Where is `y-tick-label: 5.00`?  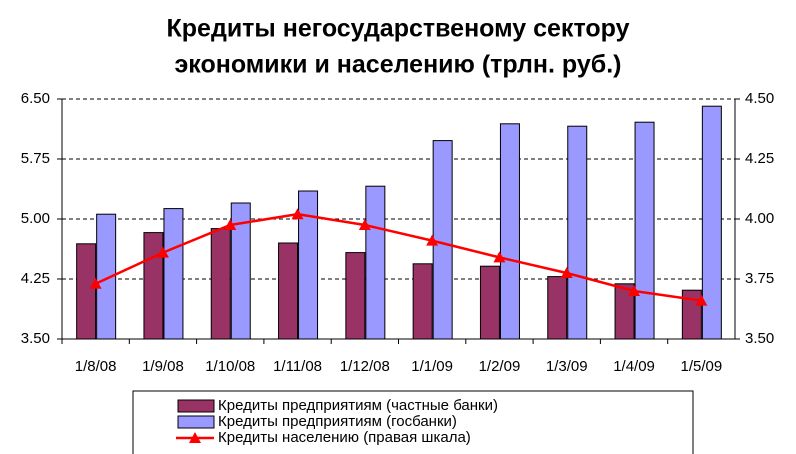
y-tick-label: 5.00 is located at coordinates (35, 218).